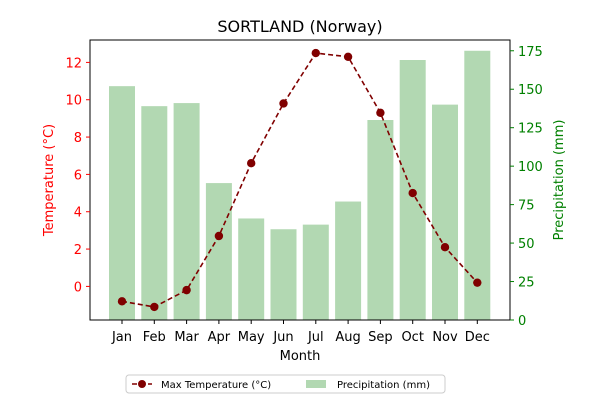 The image size is (600, 400). Describe the element at coordinates (78, 213) in the screenshot. I see `left-tick-label-4: 4` at that location.